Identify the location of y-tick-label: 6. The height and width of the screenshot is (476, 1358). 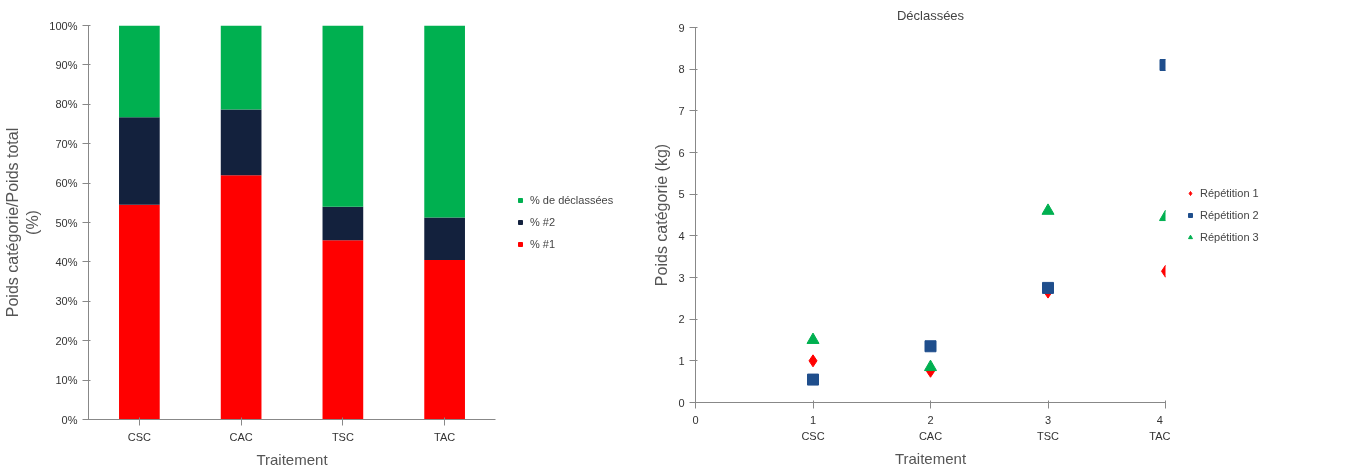
(681, 152).